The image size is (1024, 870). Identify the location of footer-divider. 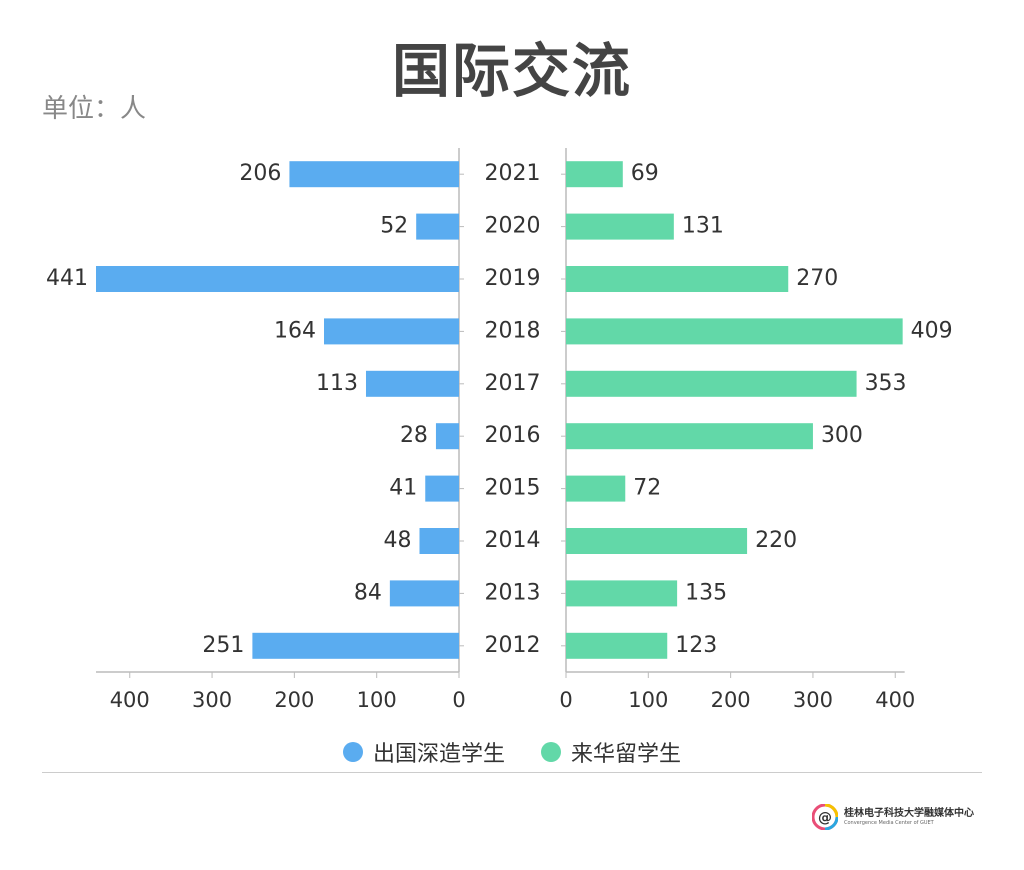
(512, 772).